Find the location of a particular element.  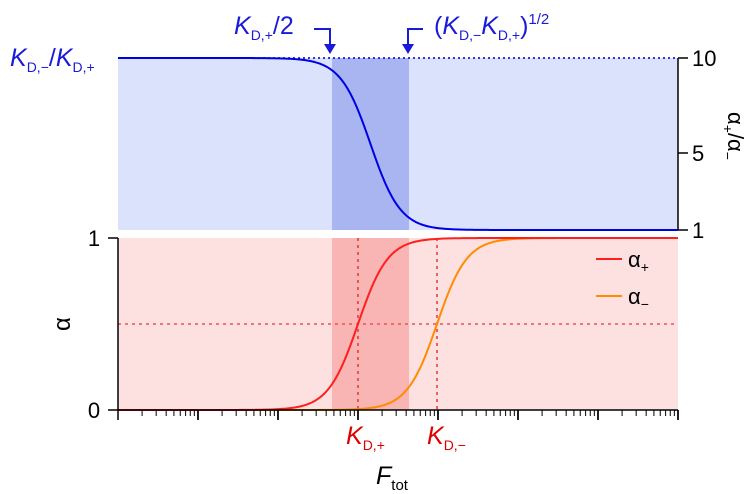

xtick2-k: K is located at coordinates (436, 436).